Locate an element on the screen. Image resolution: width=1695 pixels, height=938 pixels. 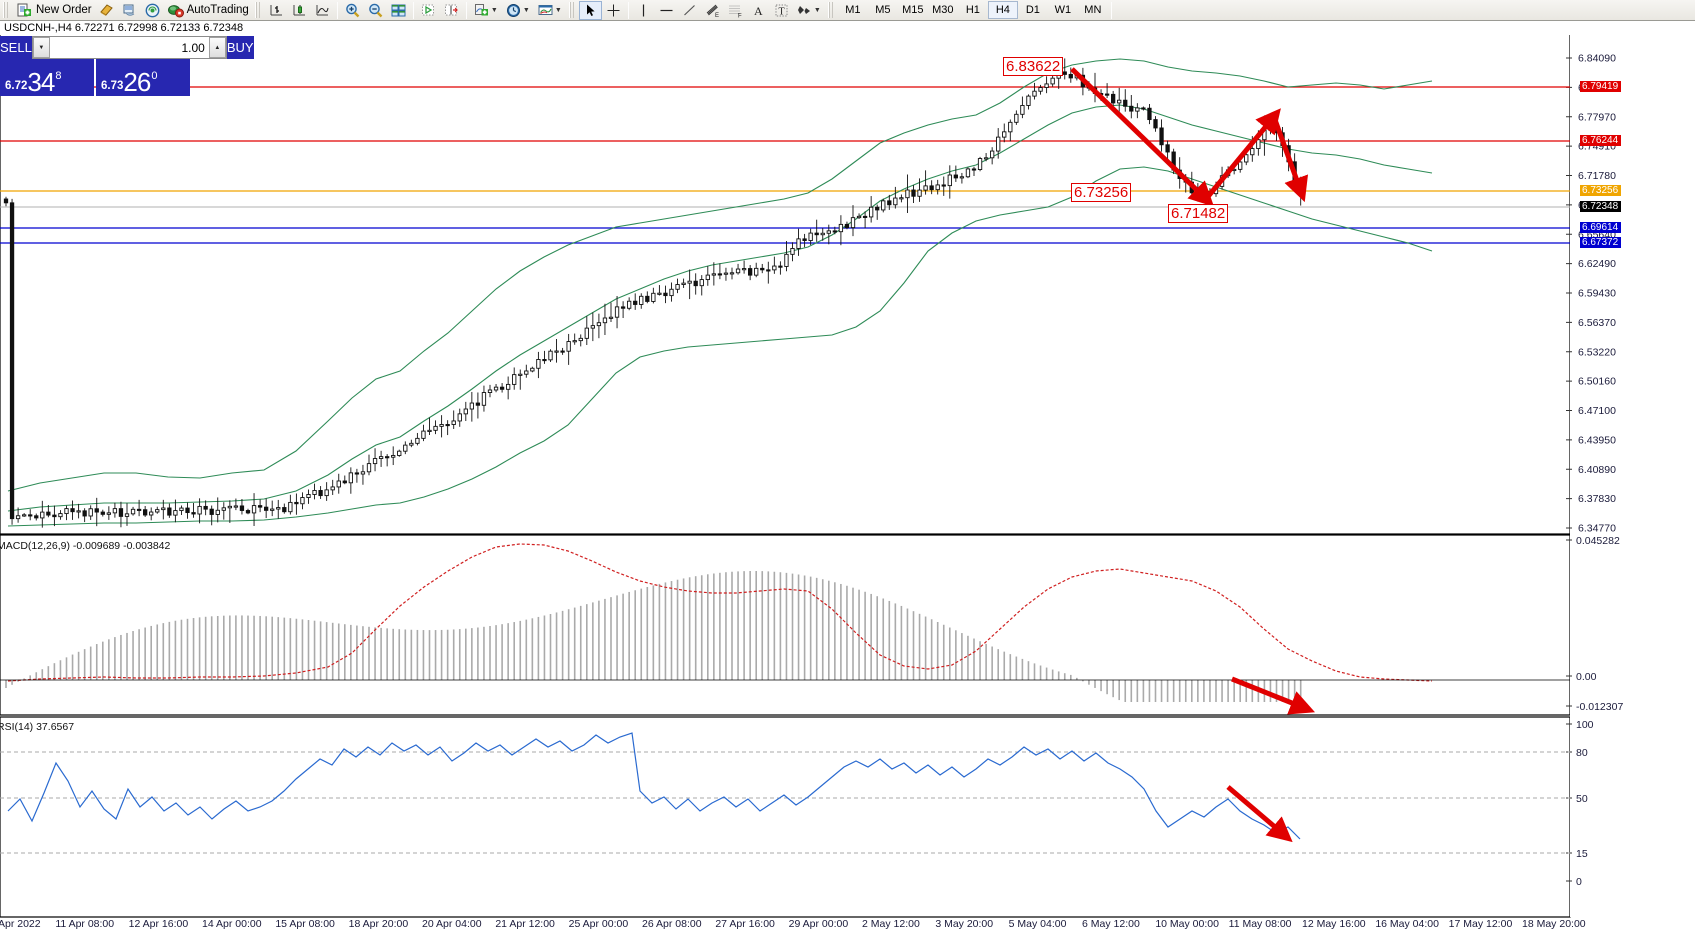
timeframe-mn: MN is located at coordinates (1093, 10).